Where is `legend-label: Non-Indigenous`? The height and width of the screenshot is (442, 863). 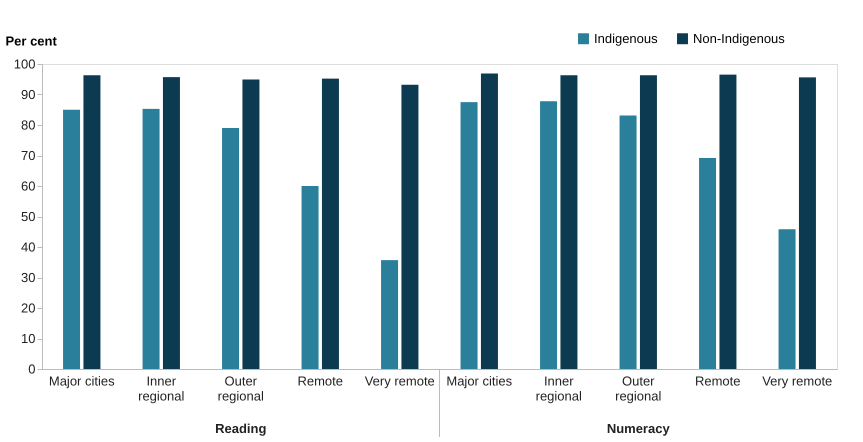 legend-label: Non-Indigenous is located at coordinates (739, 38).